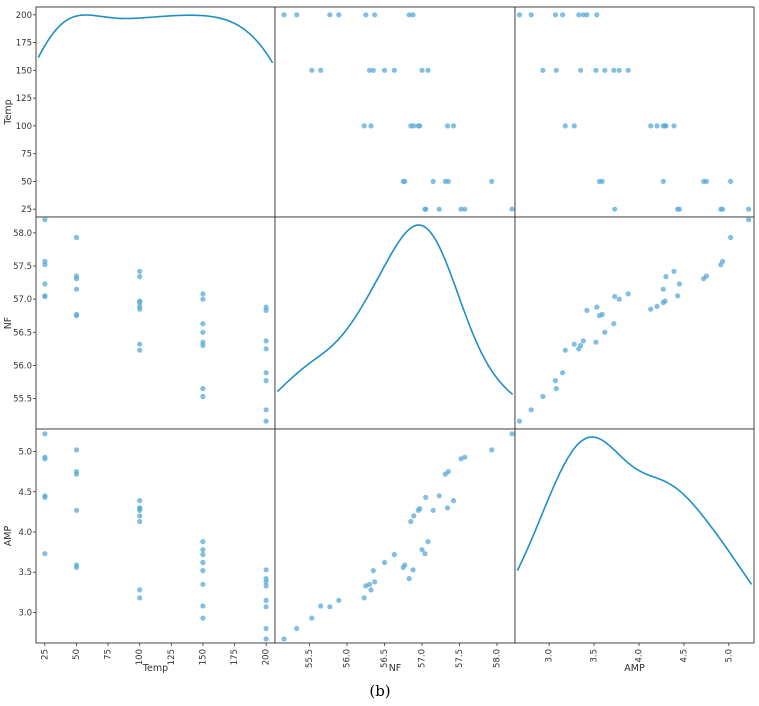  What do you see at coordinates (25, 493) in the screenshot?
I see `y-tick-label: 4.5` at bounding box center [25, 493].